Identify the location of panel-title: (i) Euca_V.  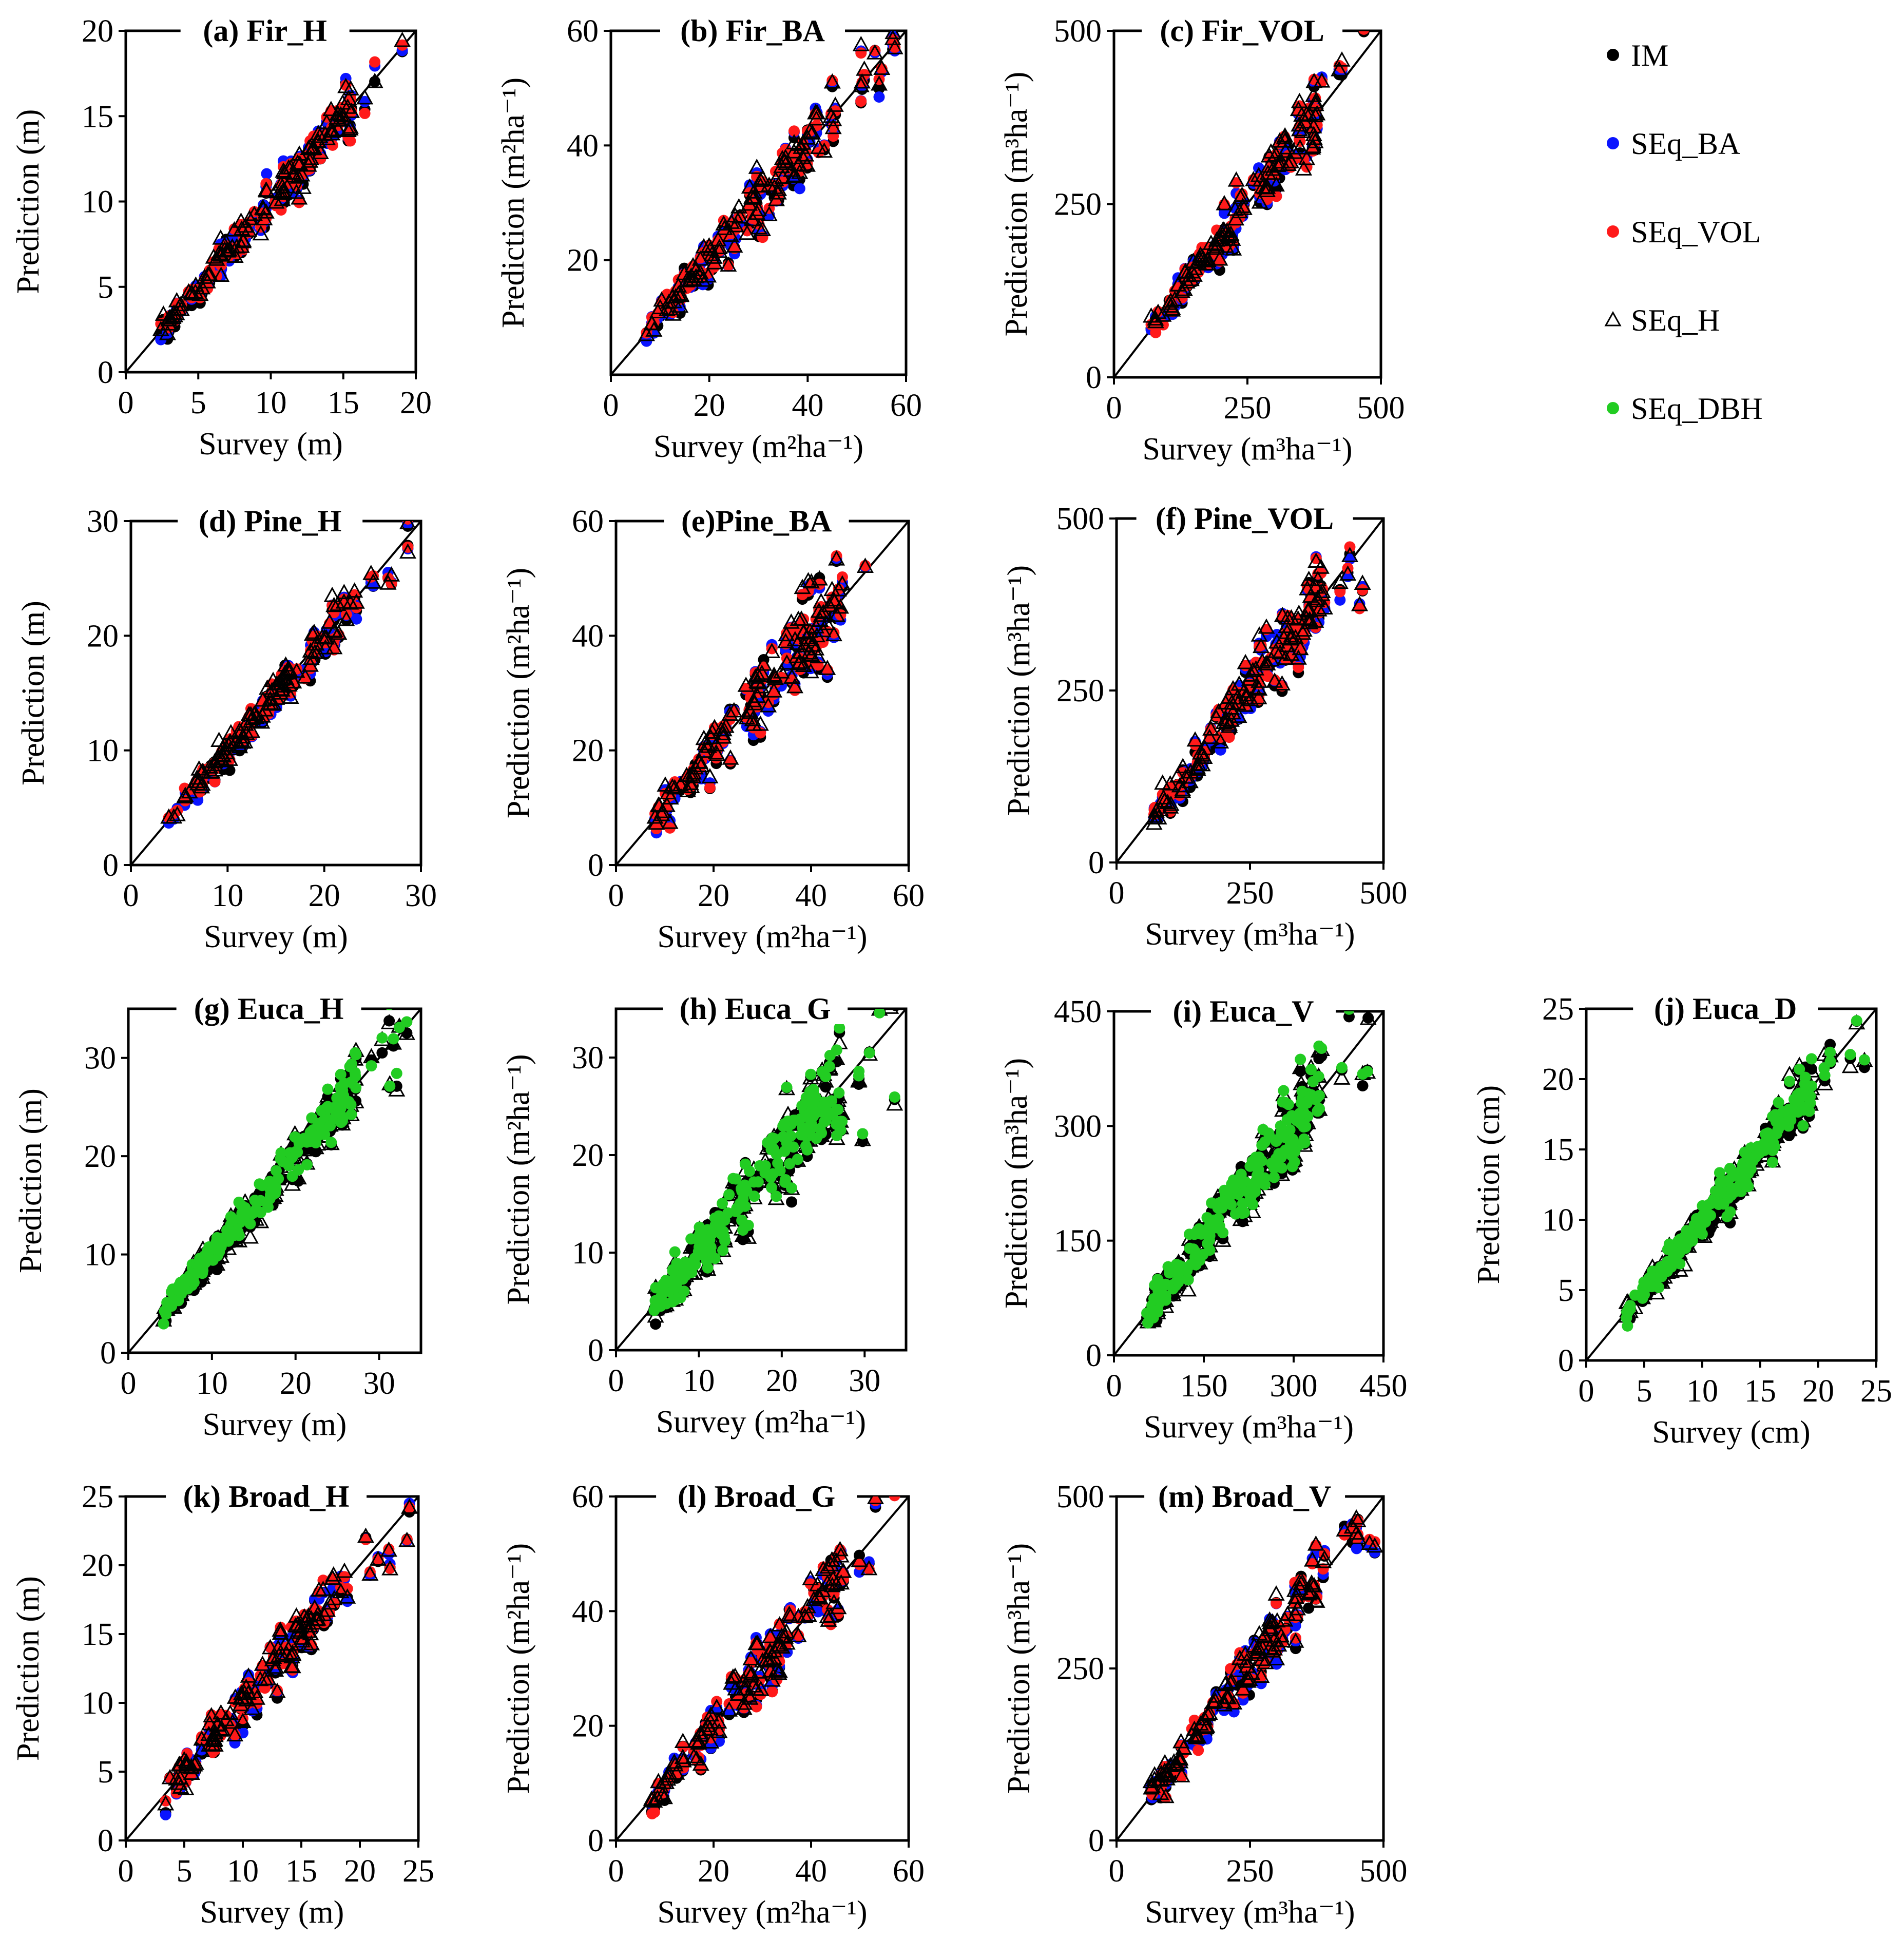
(1243, 1011).